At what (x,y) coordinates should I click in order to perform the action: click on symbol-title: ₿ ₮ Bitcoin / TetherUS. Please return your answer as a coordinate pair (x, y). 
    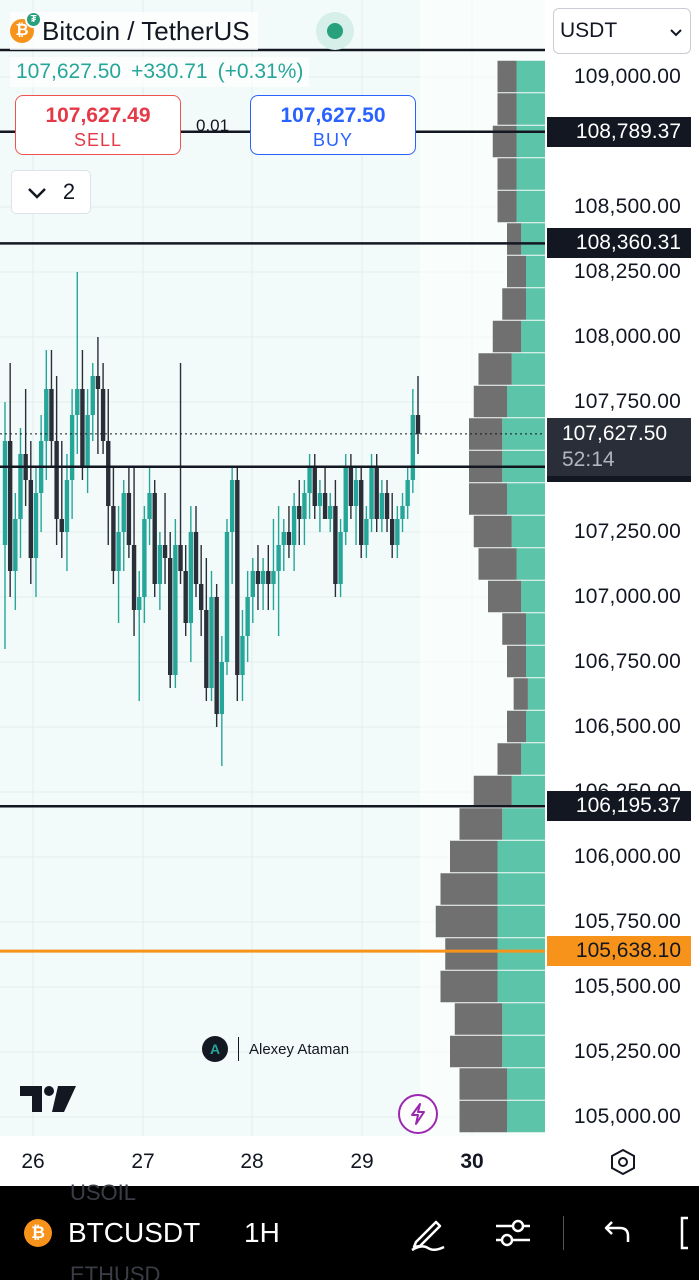
    Looking at the image, I should click on (134, 30).